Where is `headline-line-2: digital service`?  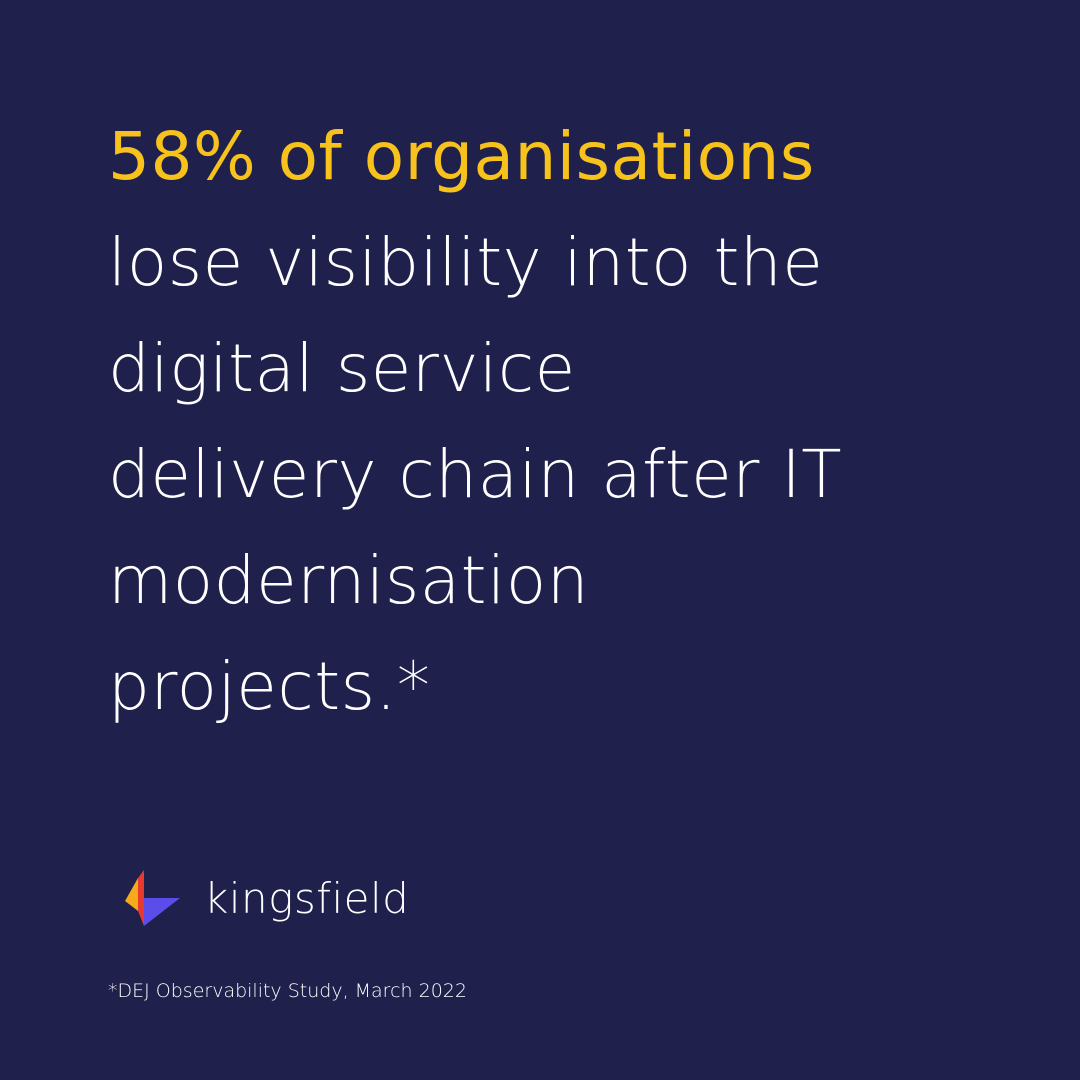
headline-line-2: digital service is located at coordinates (342, 368).